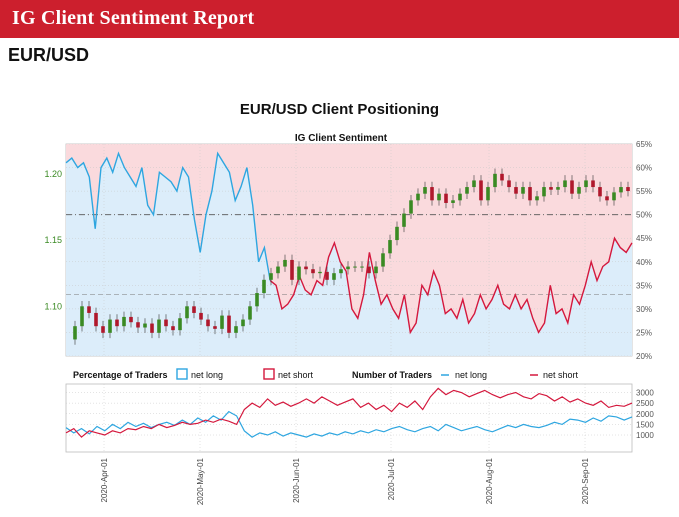 This screenshot has height=517, width=679. I want to click on percent-tick-label: 30%, so click(644, 309).